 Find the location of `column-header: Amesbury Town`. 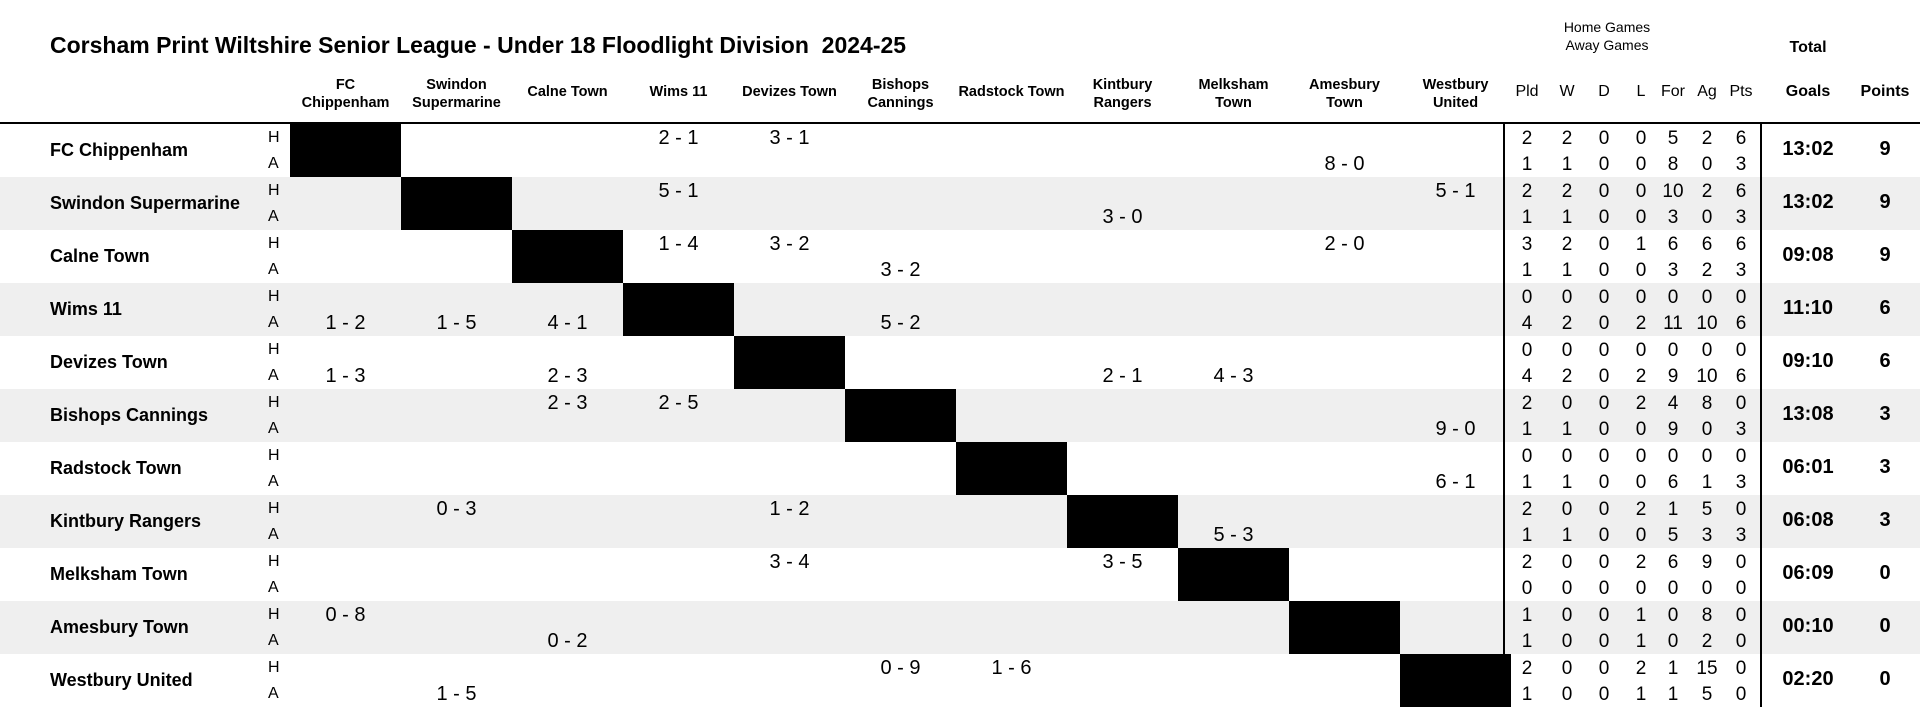

column-header: Amesbury Town is located at coordinates (1344, 94).